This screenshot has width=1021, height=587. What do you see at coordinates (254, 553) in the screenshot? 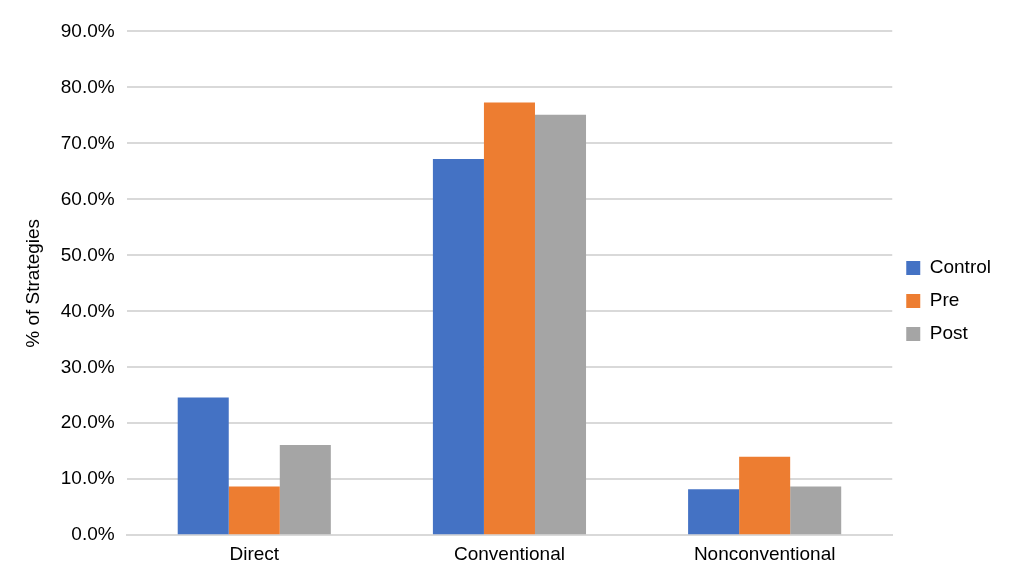
I see `x-tick-label: Direct` at bounding box center [254, 553].